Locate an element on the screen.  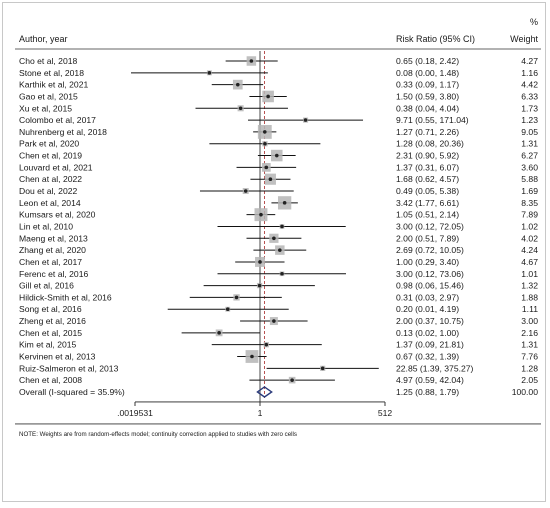
study-label: Park et al, 2020 is located at coordinates (49, 144).